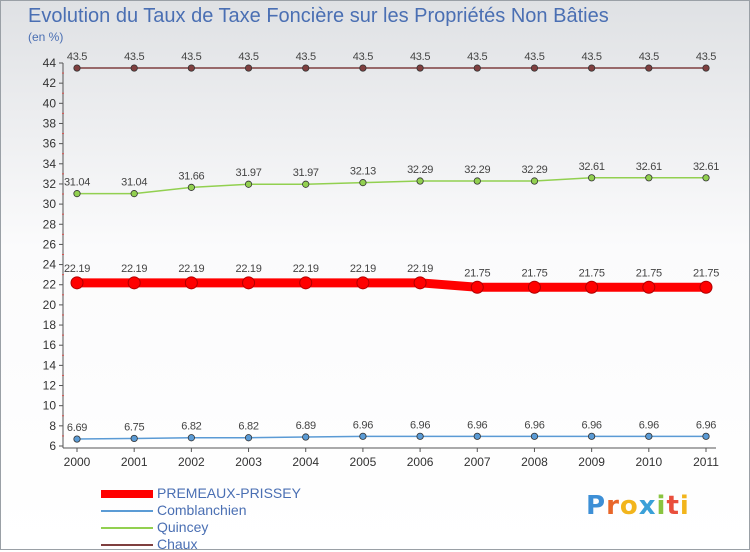 The height and width of the screenshot is (552, 750). Describe the element at coordinates (50, 144) in the screenshot. I see `y-tick-label: 36` at that location.